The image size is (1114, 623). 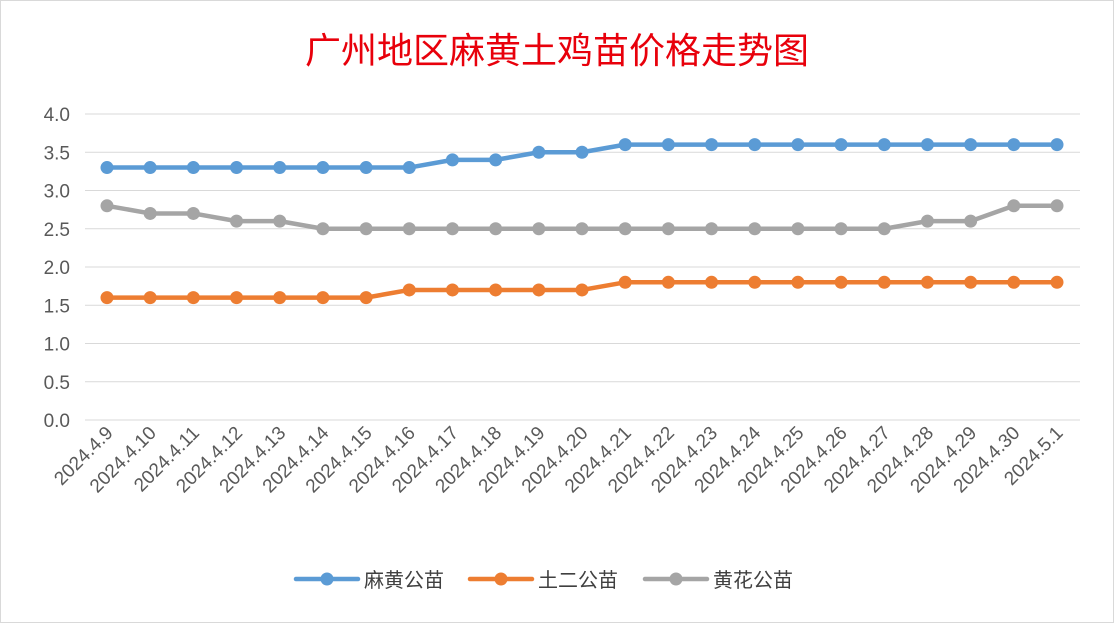 What do you see at coordinates (753, 580) in the screenshot?
I see `legend-label: 黄花公苗` at bounding box center [753, 580].